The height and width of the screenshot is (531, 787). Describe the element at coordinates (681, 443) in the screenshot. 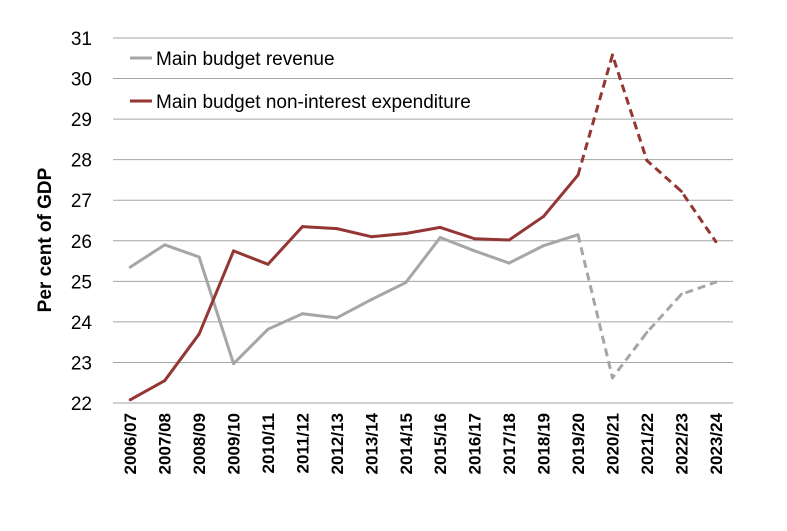

I see `x-tick-label: 2022/23` at that location.